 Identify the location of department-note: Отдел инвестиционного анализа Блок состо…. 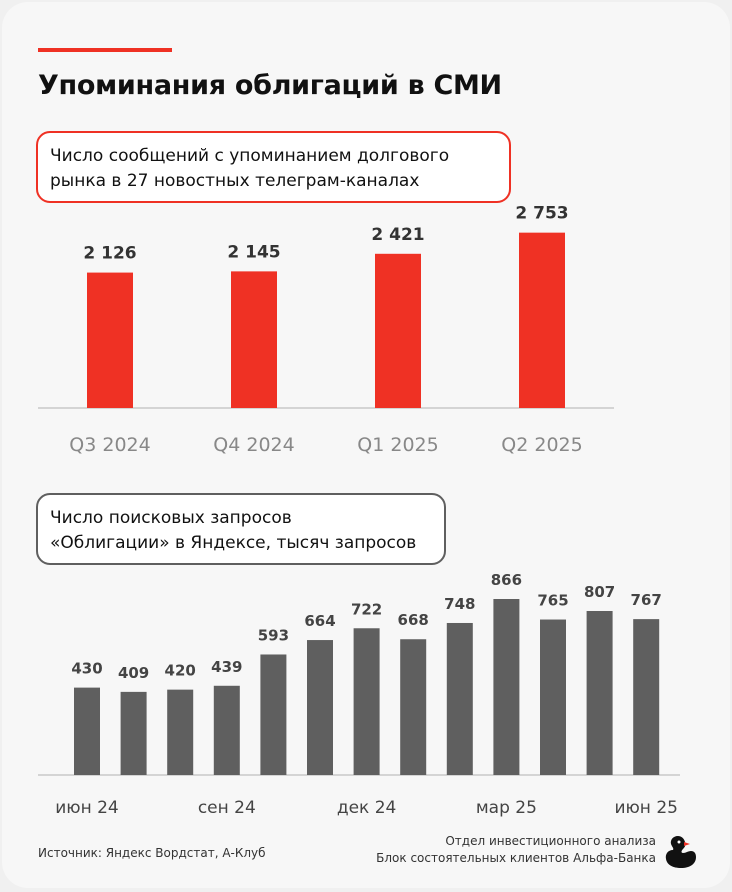
(516, 850).